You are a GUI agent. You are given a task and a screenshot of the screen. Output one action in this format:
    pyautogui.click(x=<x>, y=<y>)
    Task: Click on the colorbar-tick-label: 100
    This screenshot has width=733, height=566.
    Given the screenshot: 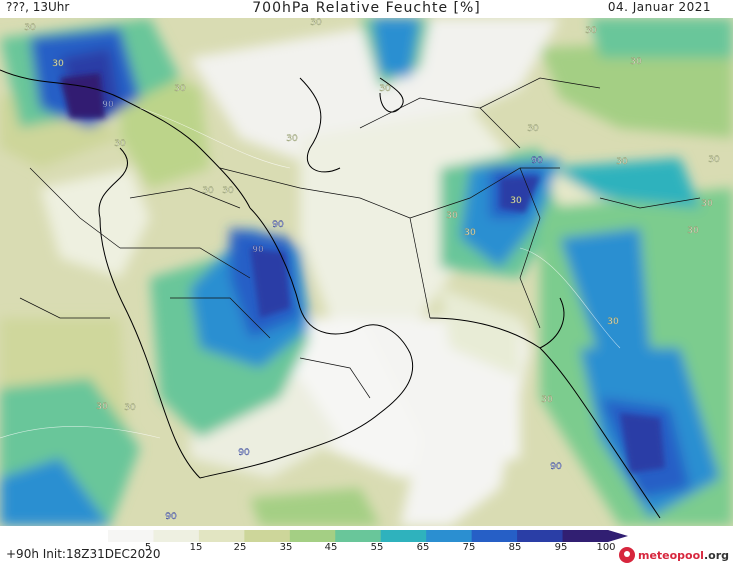 What is the action you would take?
    pyautogui.click(x=606, y=547)
    